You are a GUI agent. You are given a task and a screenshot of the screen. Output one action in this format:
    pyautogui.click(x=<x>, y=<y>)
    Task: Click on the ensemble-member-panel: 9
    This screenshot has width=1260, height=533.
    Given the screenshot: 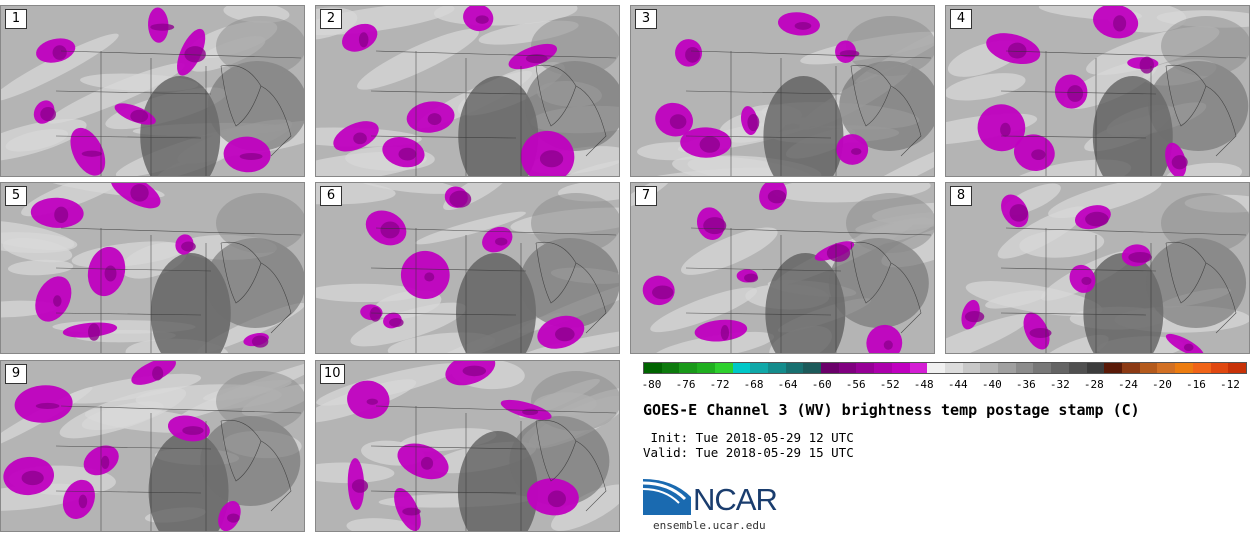 What is the action you would take?
    pyautogui.click(x=152, y=446)
    